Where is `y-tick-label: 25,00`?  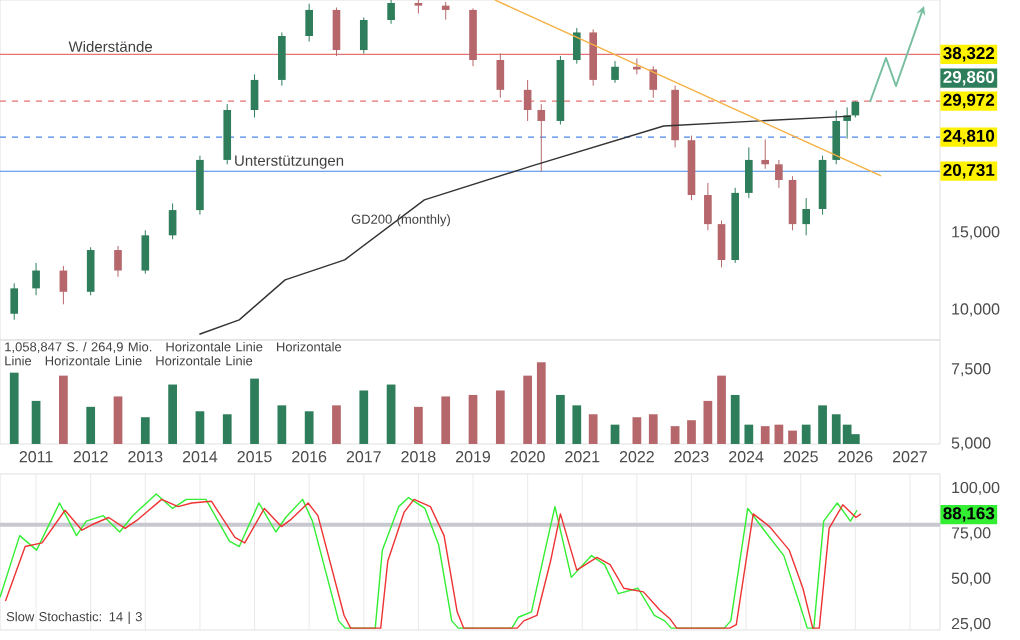 y-tick-label: 25,00 is located at coordinates (971, 624).